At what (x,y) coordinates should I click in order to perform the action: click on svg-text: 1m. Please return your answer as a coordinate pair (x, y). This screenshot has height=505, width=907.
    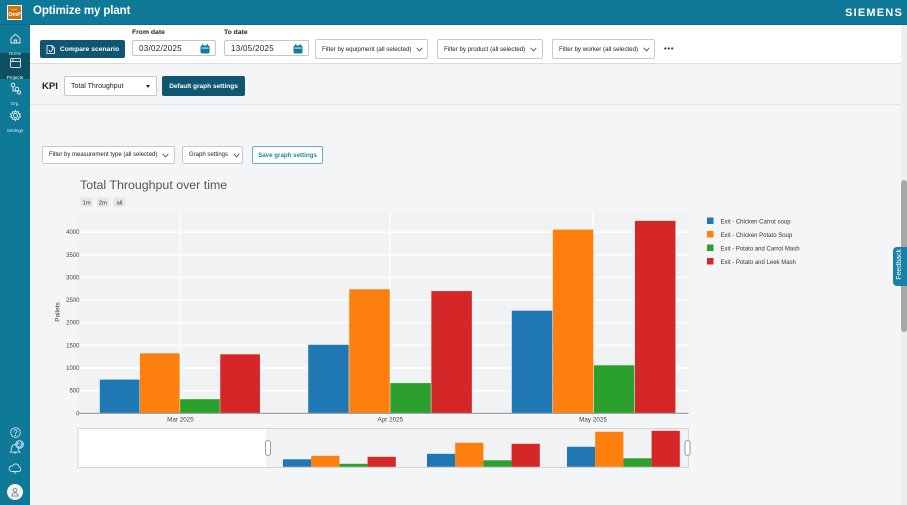
    Looking at the image, I should click on (86, 204).